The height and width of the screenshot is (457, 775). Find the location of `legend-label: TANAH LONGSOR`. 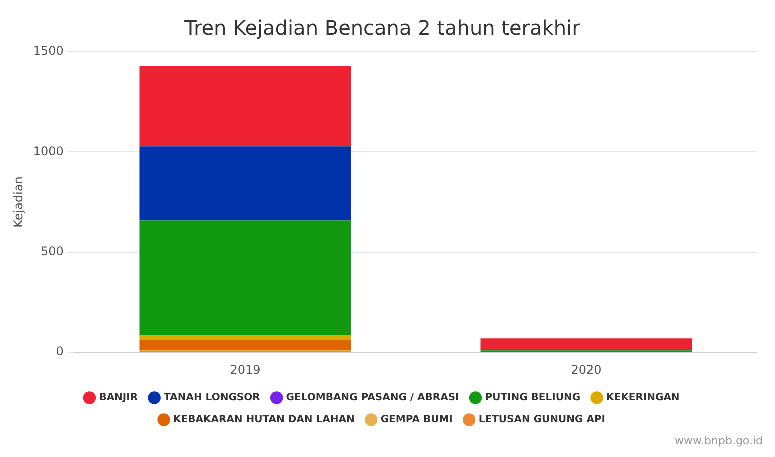

legend-label: TANAH LONGSOR is located at coordinates (212, 398).